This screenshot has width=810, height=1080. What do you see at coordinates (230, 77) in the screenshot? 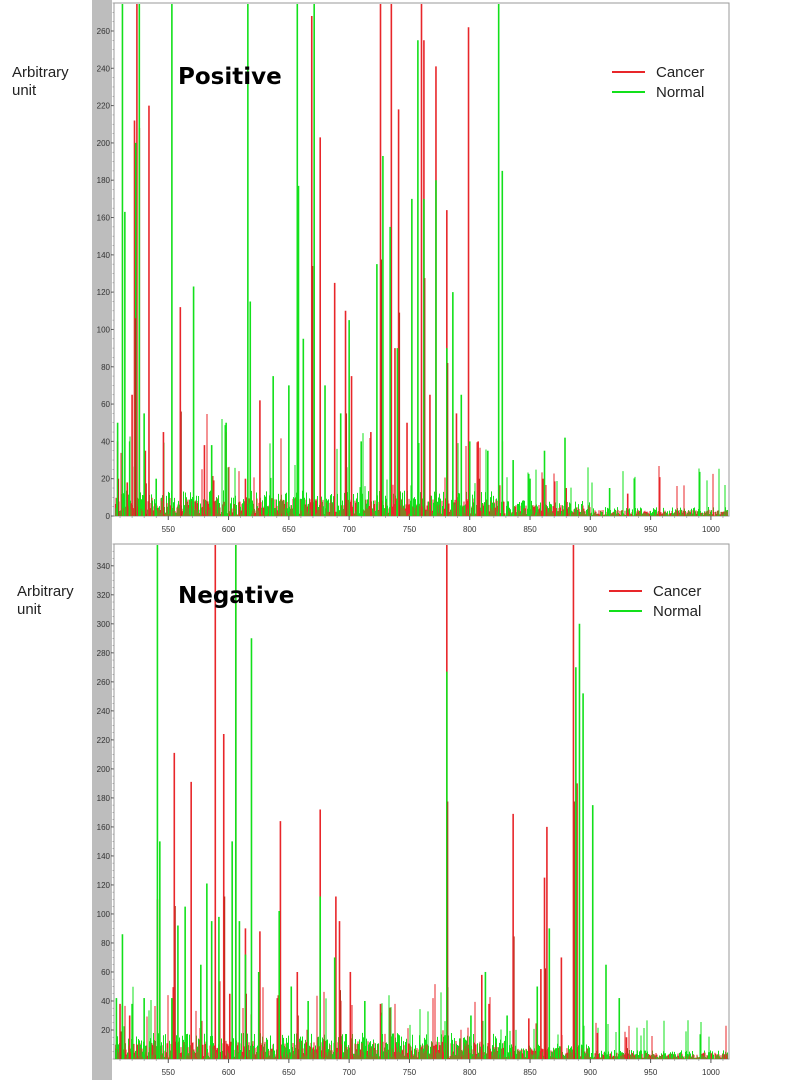
I see `chart-title: Positive` at bounding box center [230, 77].